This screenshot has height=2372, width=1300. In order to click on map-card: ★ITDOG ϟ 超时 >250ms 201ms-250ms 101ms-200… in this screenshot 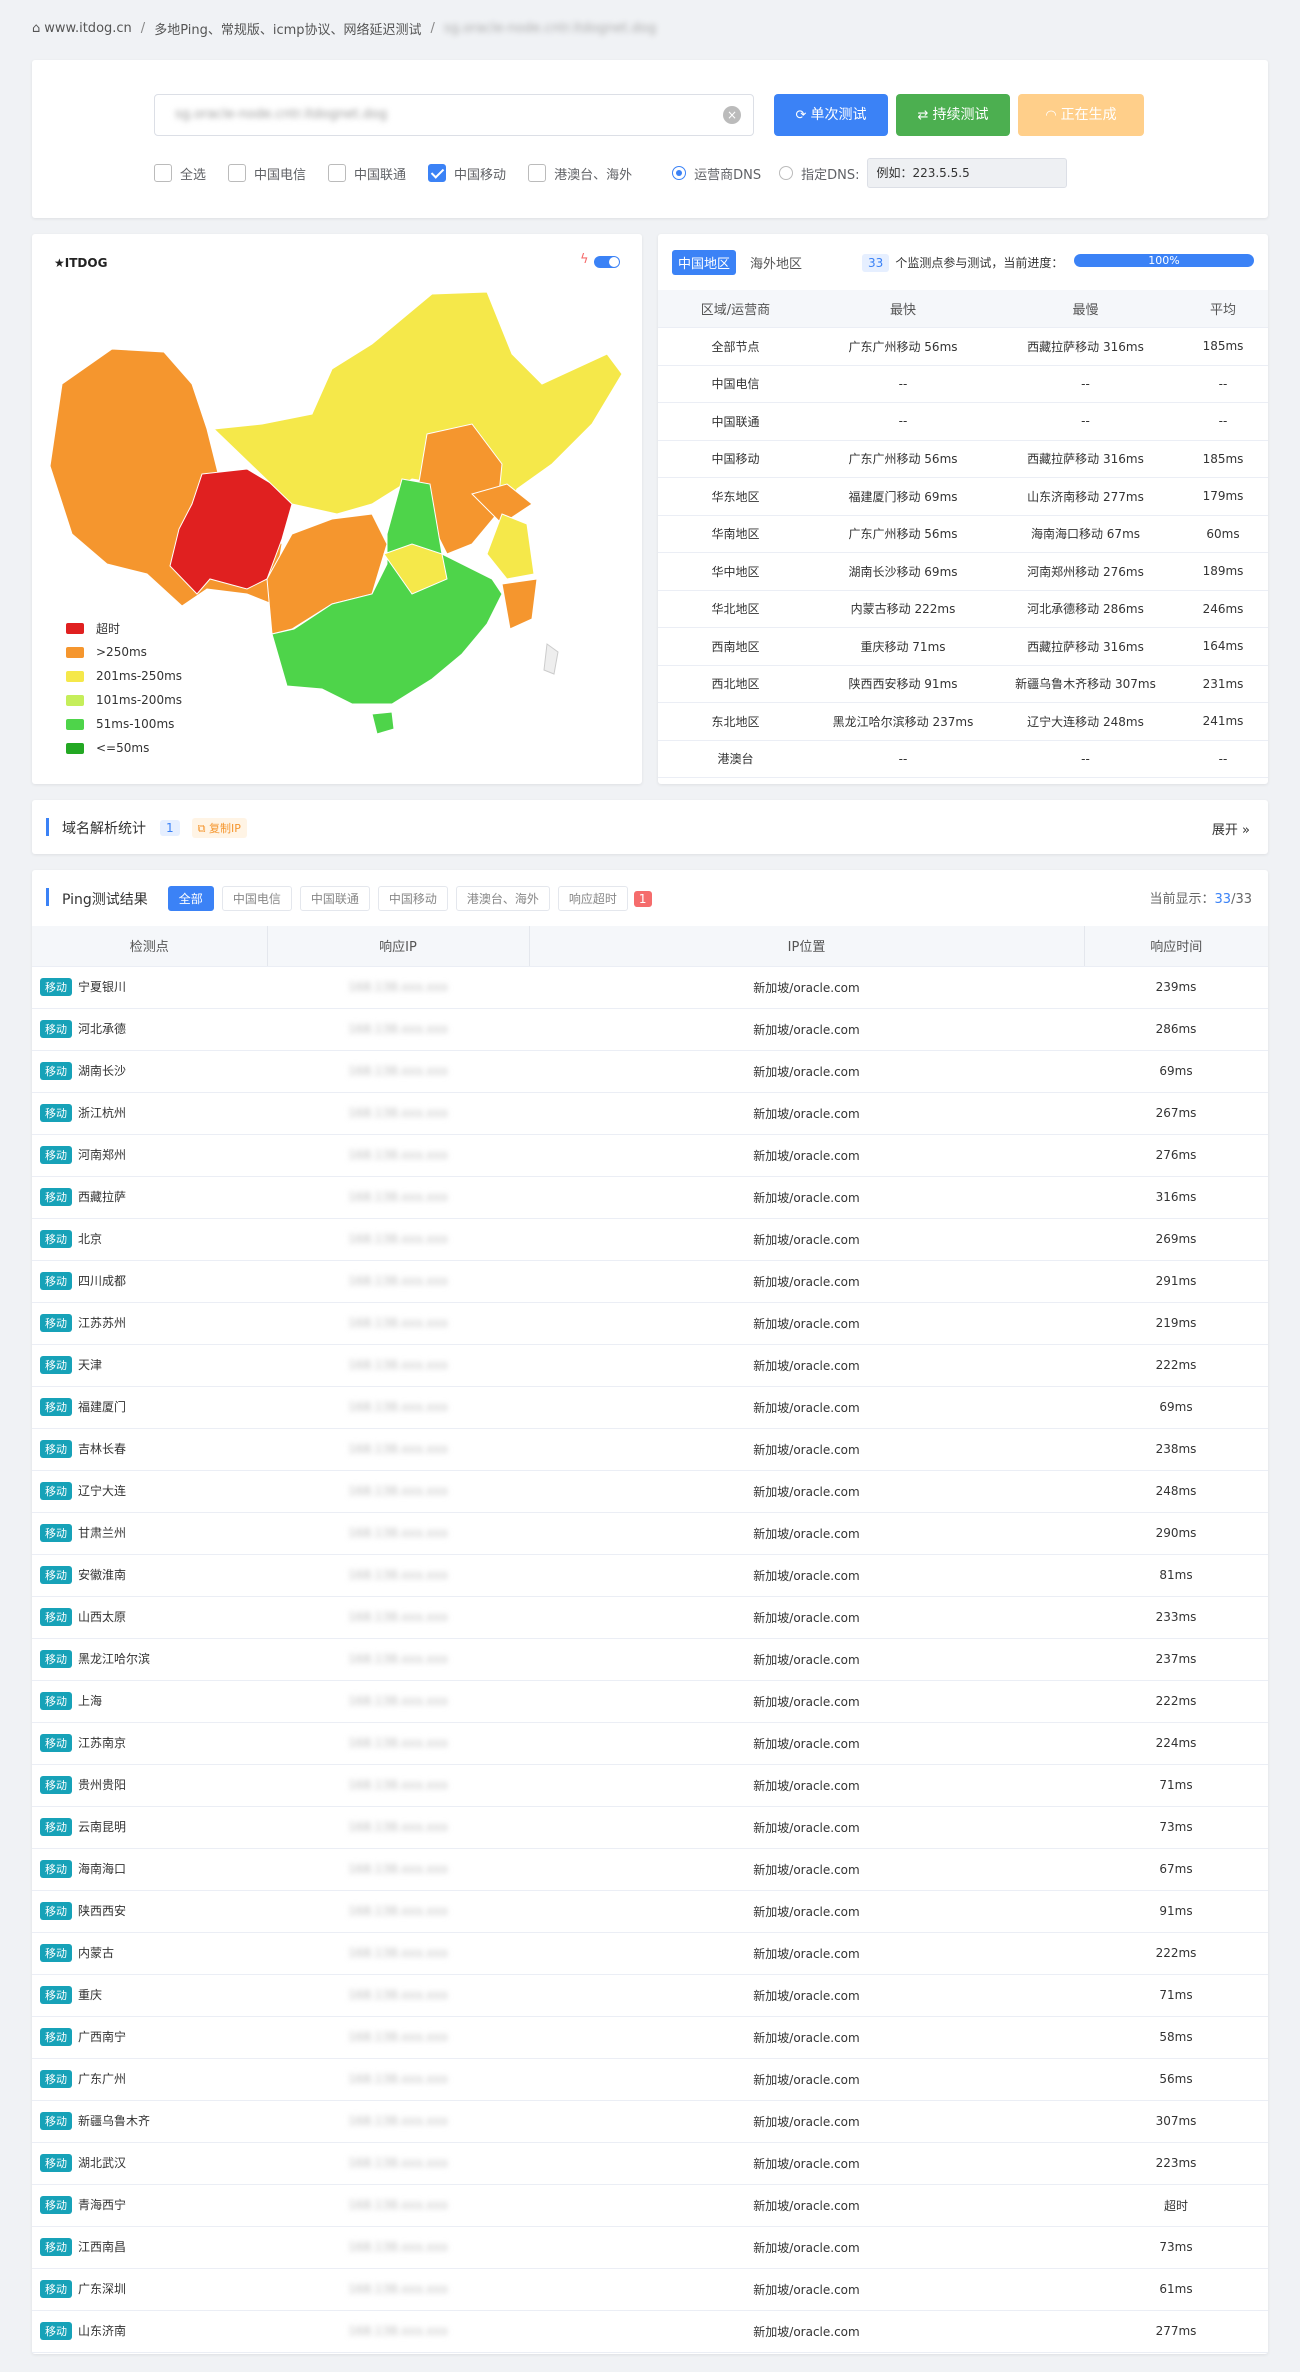, I will do `click(337, 509)`.